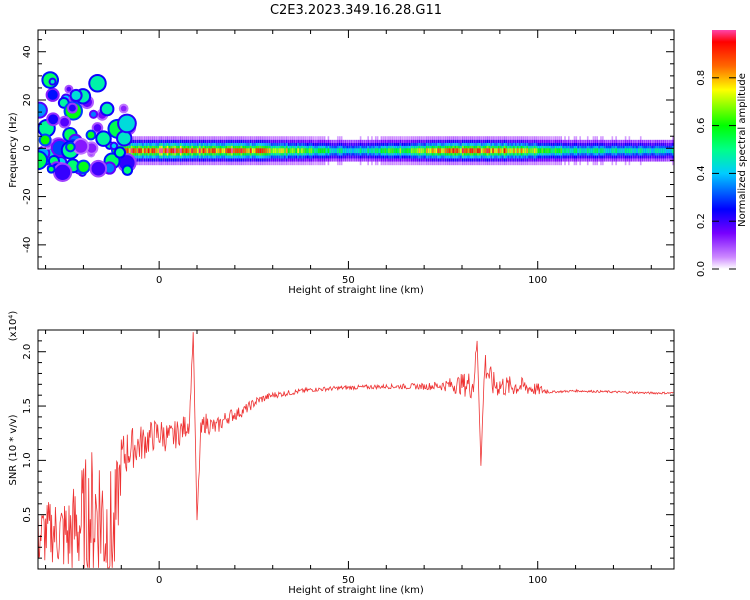 This screenshot has height=600, width=750. What do you see at coordinates (27, 148) in the screenshot?
I see `y-tick-label: 0` at bounding box center [27, 148].